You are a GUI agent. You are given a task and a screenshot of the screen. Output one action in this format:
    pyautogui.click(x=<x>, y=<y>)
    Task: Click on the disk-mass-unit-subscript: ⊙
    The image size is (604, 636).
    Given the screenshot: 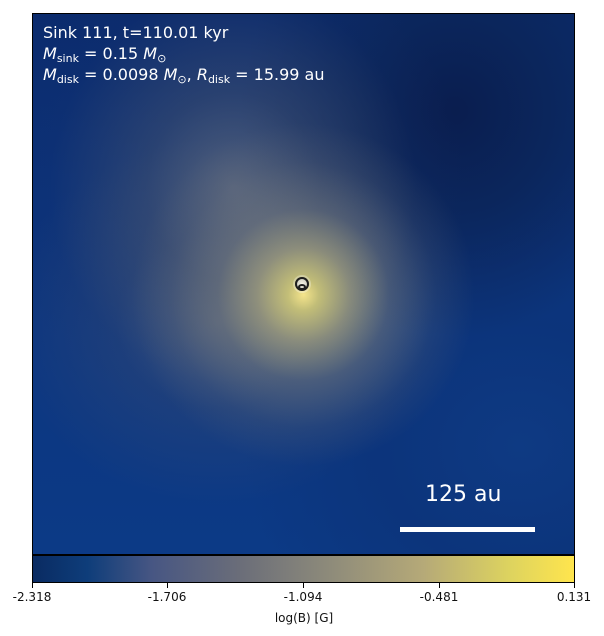 What is the action you would take?
    pyautogui.click(x=182, y=79)
    